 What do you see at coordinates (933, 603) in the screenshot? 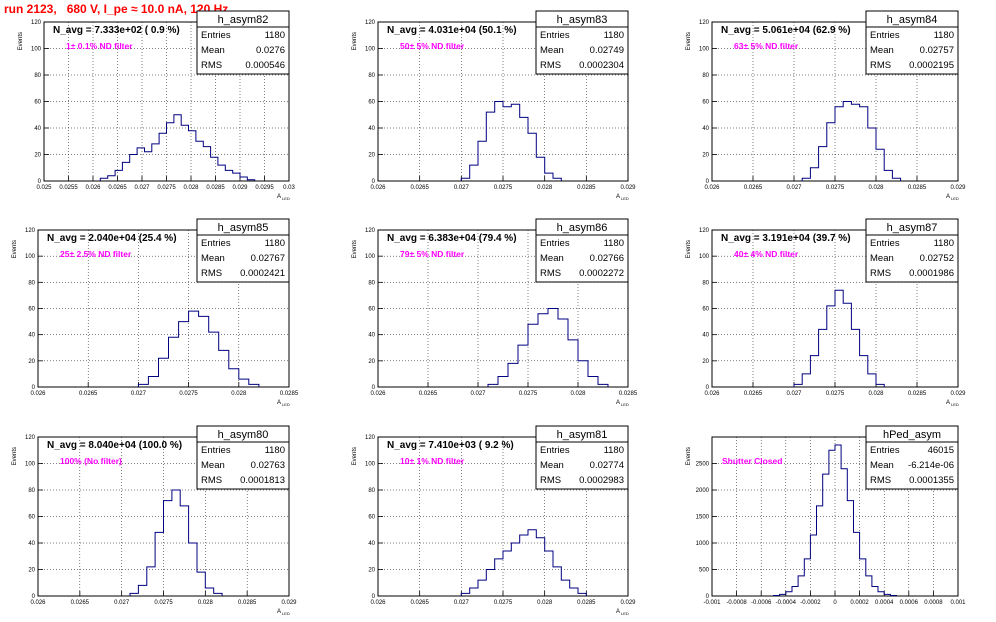
I see `x-tick-label: 0.0008` at bounding box center [933, 603].